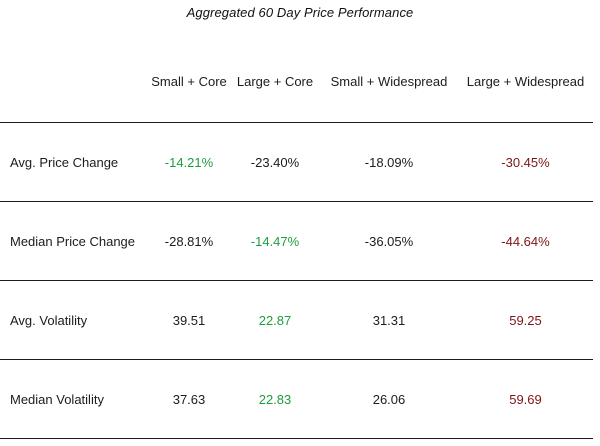 The height and width of the screenshot is (446, 600). I want to click on value-cell: -30.45%, so click(525, 162).